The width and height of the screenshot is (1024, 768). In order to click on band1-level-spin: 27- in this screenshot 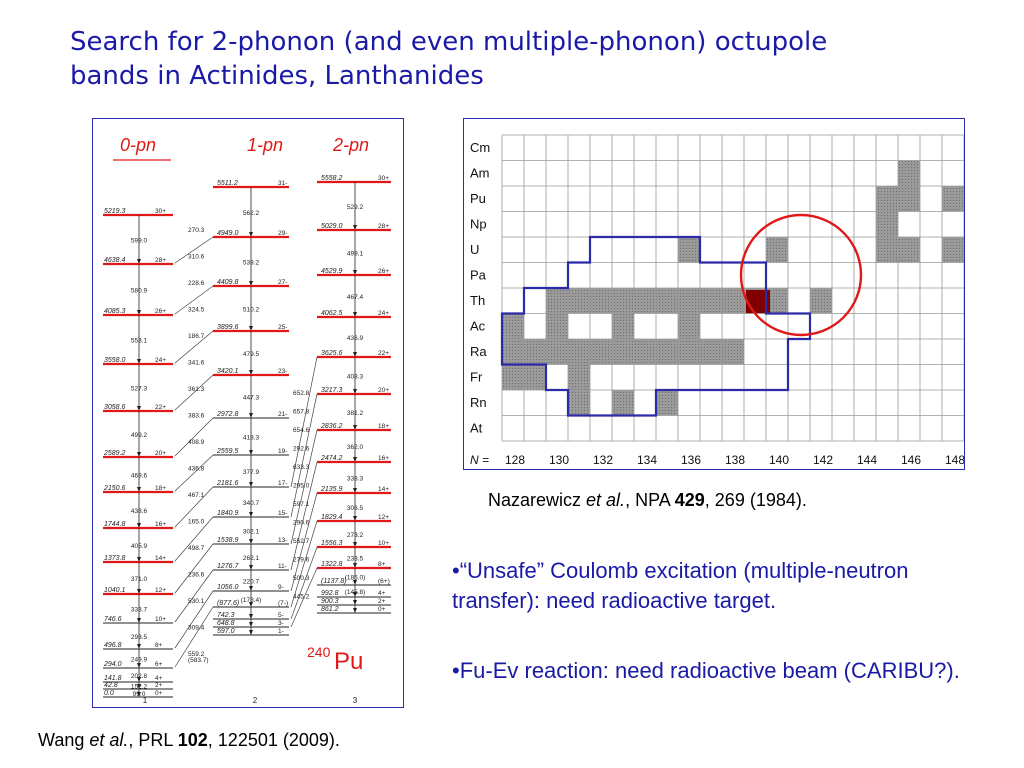, I will do `click(282, 282)`.